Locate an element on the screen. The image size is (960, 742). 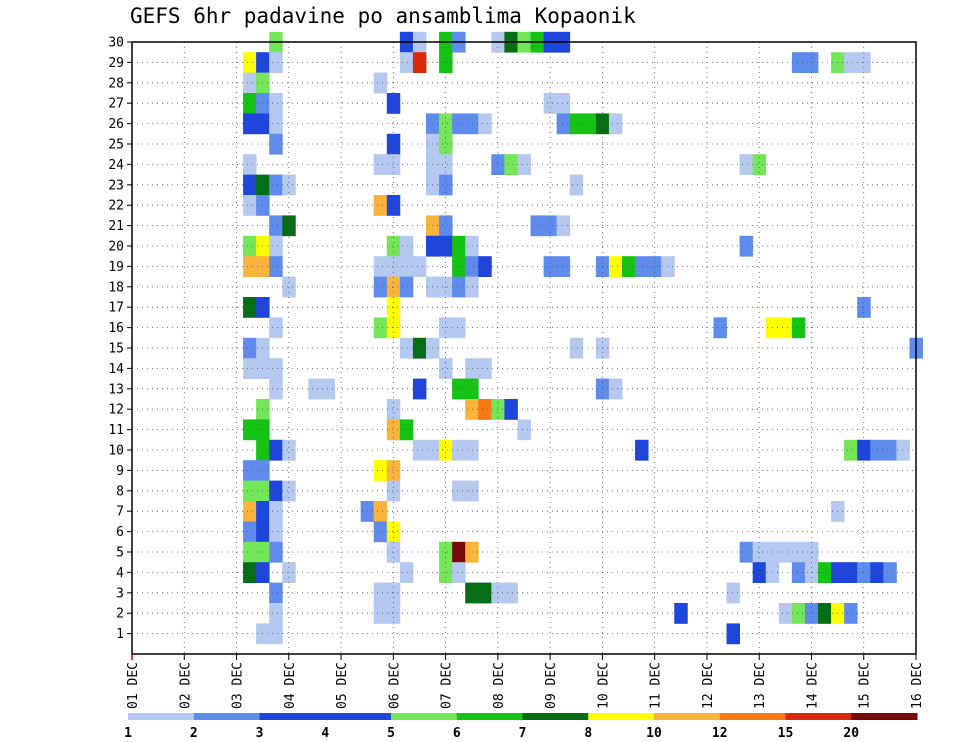
y-tick-label: 29 is located at coordinates (116, 63).